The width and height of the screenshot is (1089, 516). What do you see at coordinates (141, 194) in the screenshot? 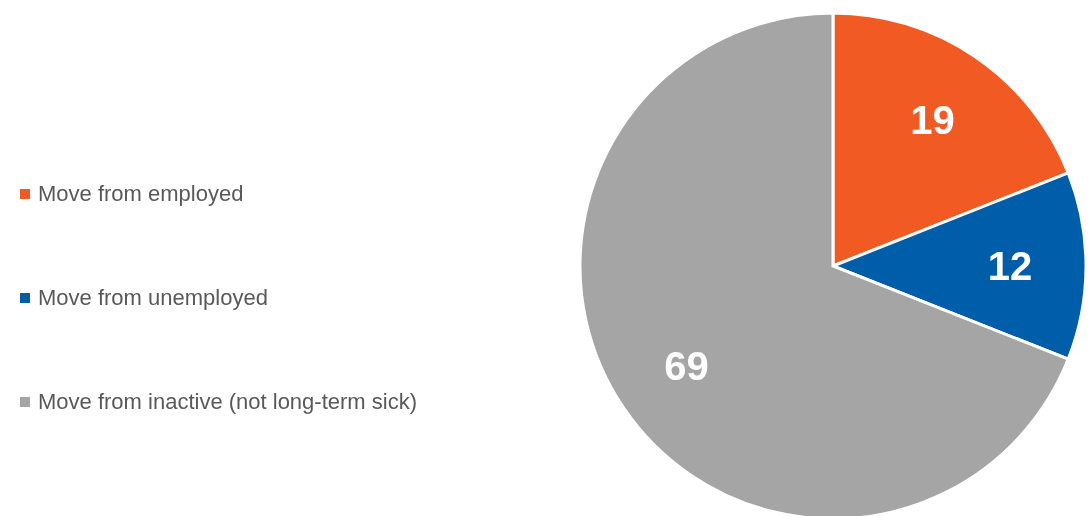
I see `legend-label: Move from employed` at bounding box center [141, 194].